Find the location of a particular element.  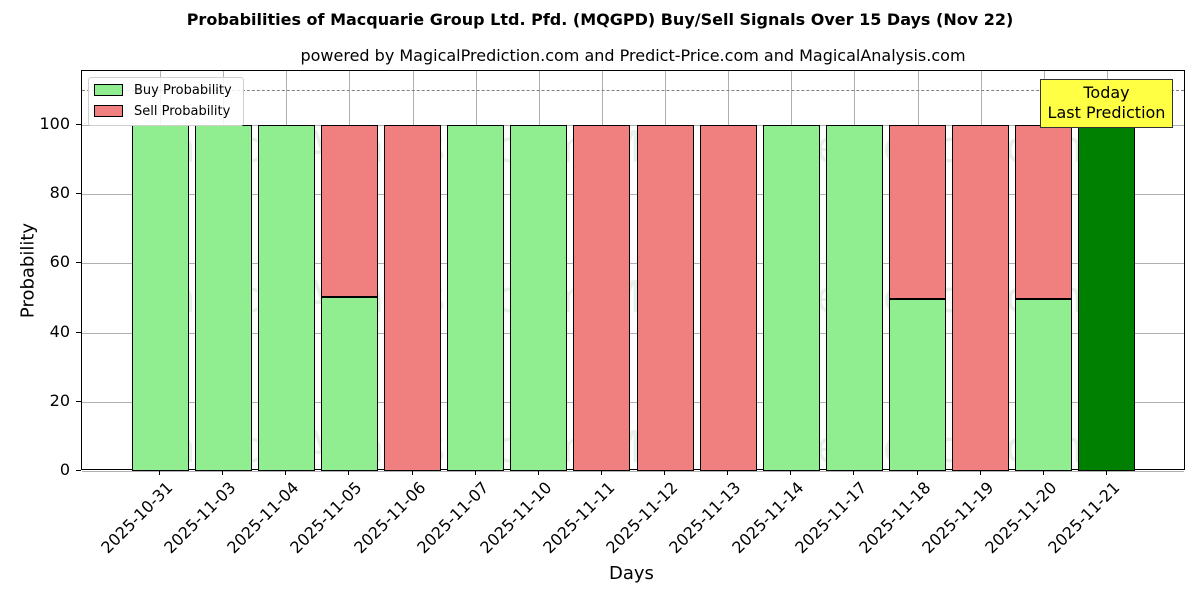

today-annotation: Today Last Prediction is located at coordinates (1106, 103).